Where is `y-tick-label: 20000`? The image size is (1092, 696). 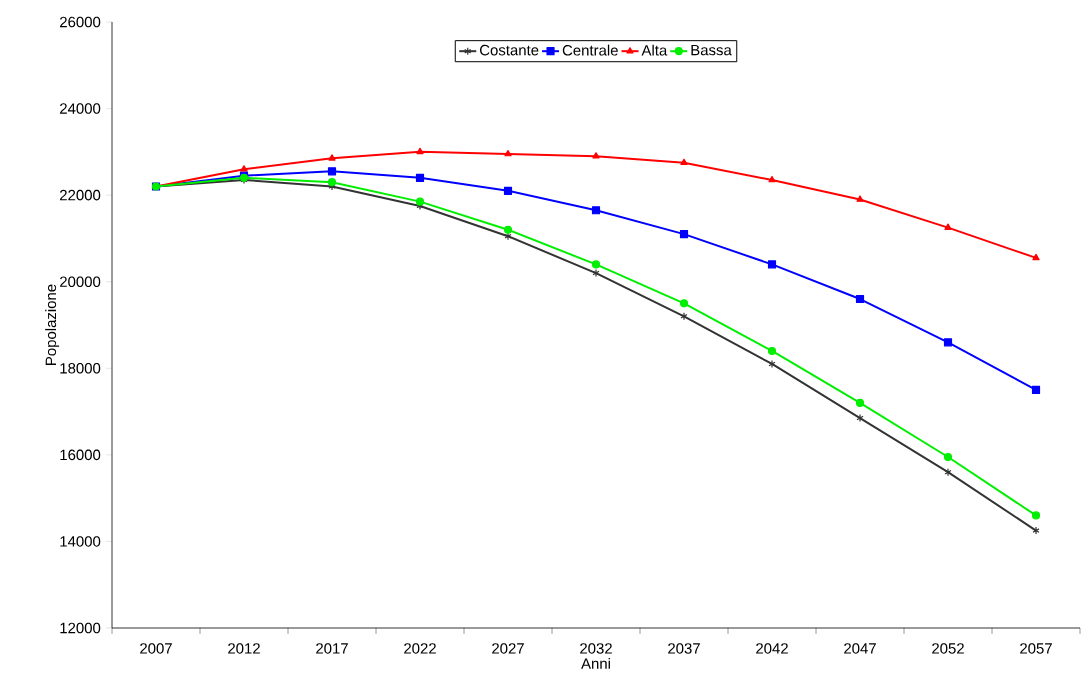 y-tick-label: 20000 is located at coordinates (80, 281).